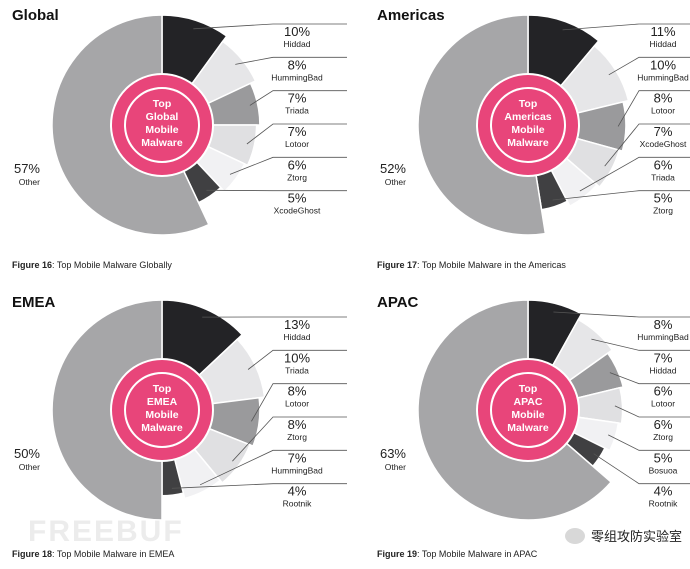  Describe the element at coordinates (411, 15) in the screenshot. I see `chart-title: Americas` at that location.